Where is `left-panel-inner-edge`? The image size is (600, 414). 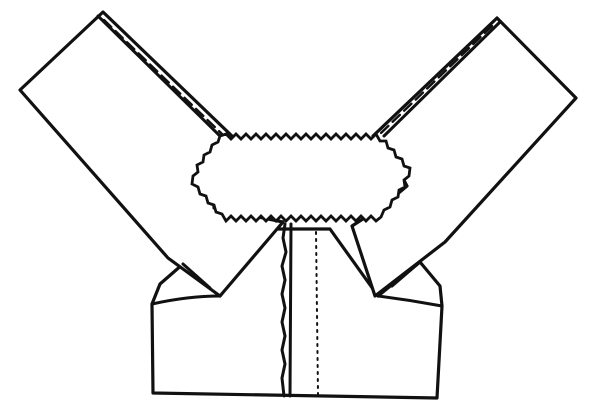 left-panel-inner-edge is located at coordinates (159, 76).